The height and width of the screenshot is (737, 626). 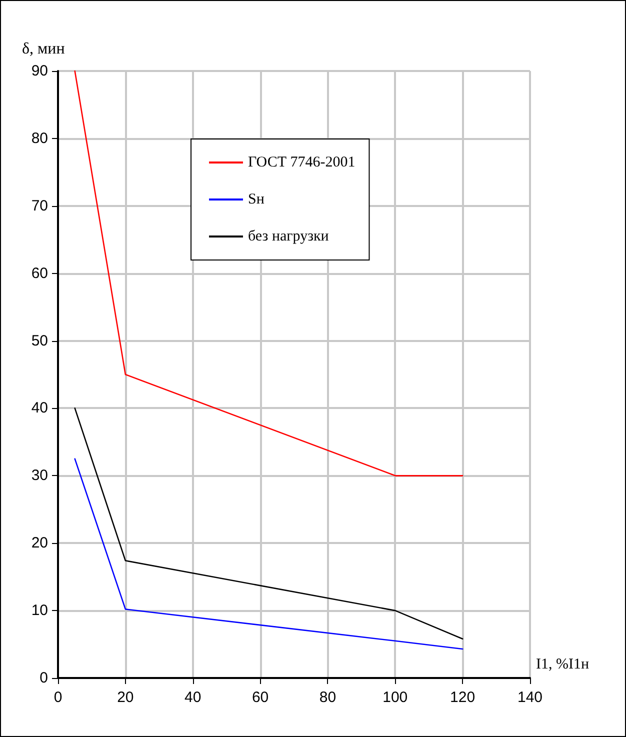 What do you see at coordinates (58, 697) in the screenshot?
I see `x-tick-label: 0` at bounding box center [58, 697].